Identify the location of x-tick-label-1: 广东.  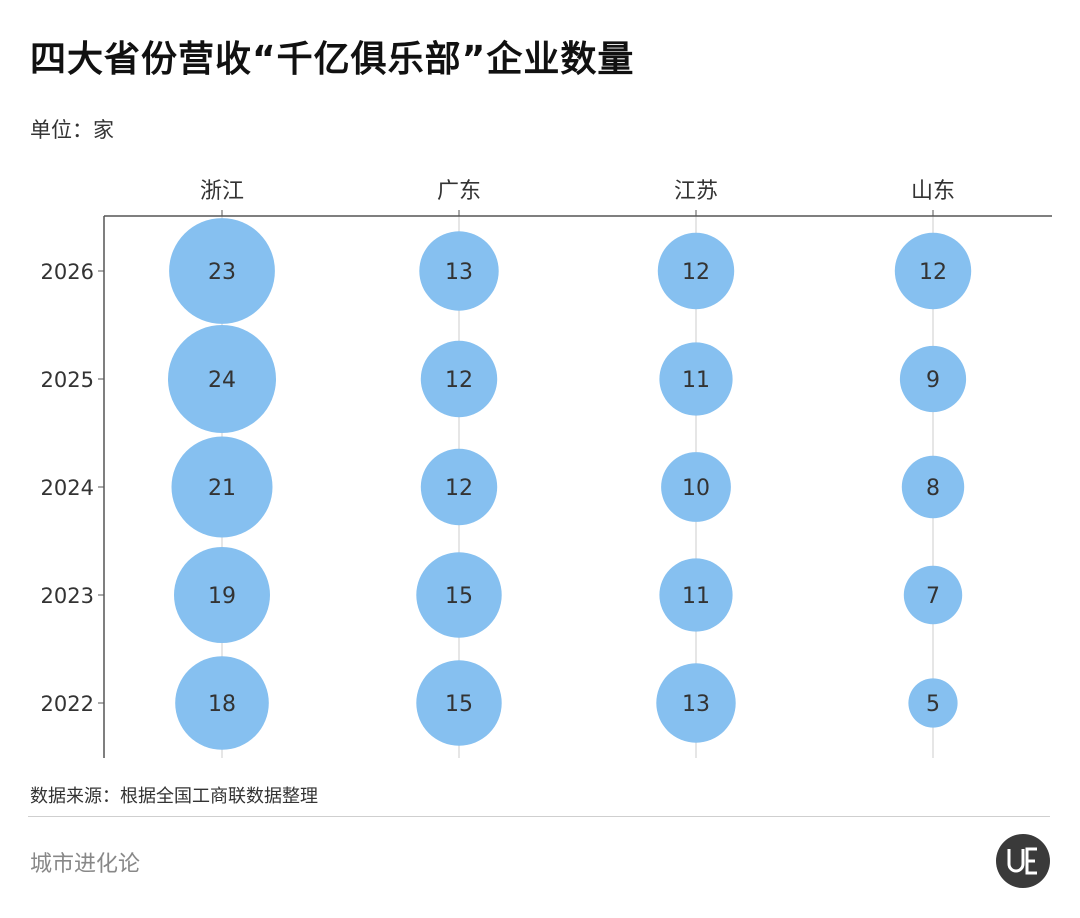
(459, 191).